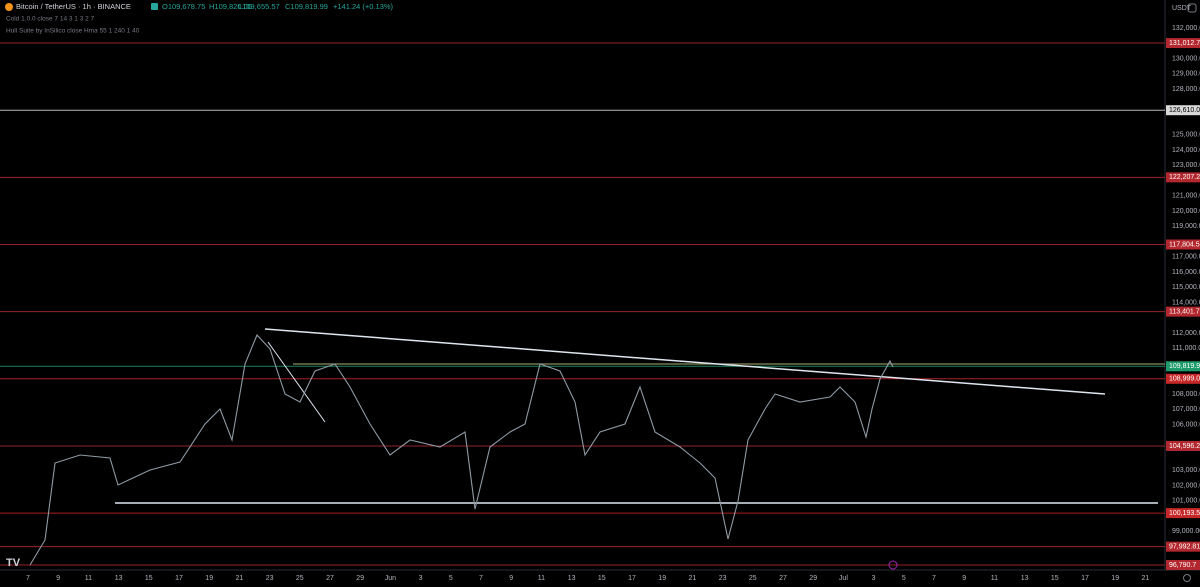  Describe the element at coordinates (1186, 348) in the screenshot. I see `price-tick-label: 111,000.00` at that location.